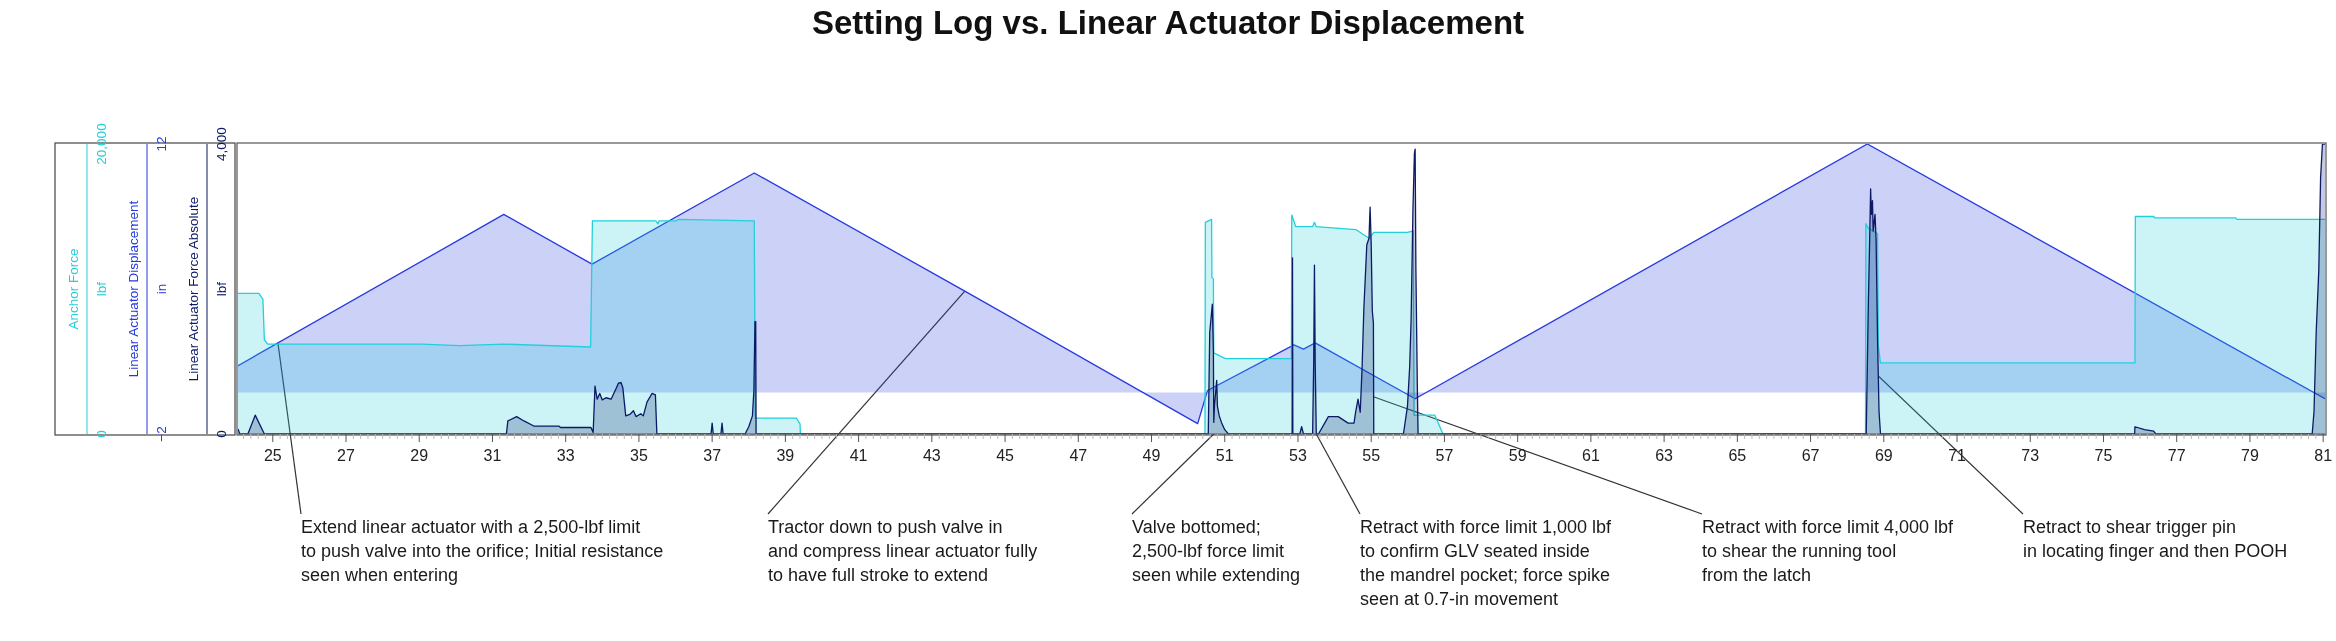 This screenshot has width=2336, height=641. I want to click on x-tick-label: 37, so click(712, 455).